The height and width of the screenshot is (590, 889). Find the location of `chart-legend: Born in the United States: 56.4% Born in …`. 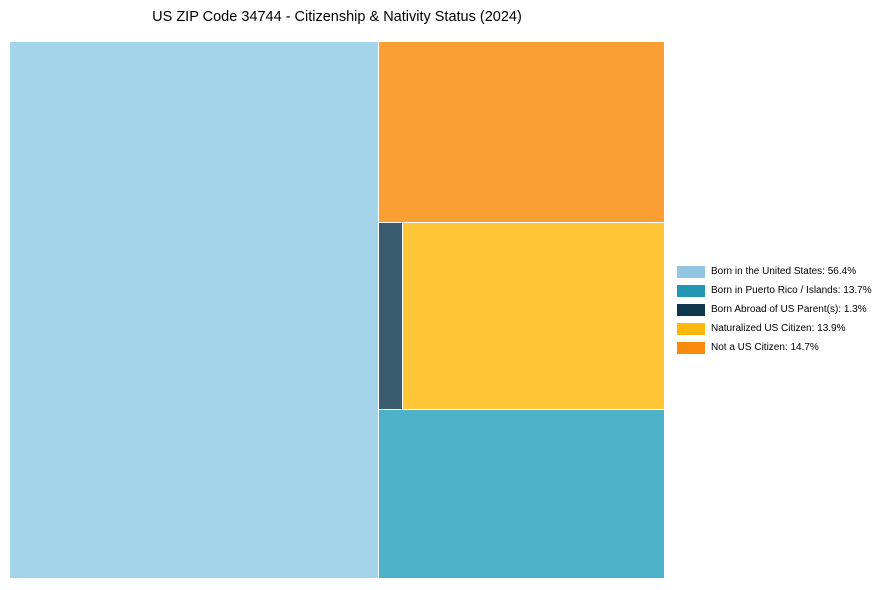

chart-legend: Born in the United States: 56.4% Born in … is located at coordinates (774, 309).